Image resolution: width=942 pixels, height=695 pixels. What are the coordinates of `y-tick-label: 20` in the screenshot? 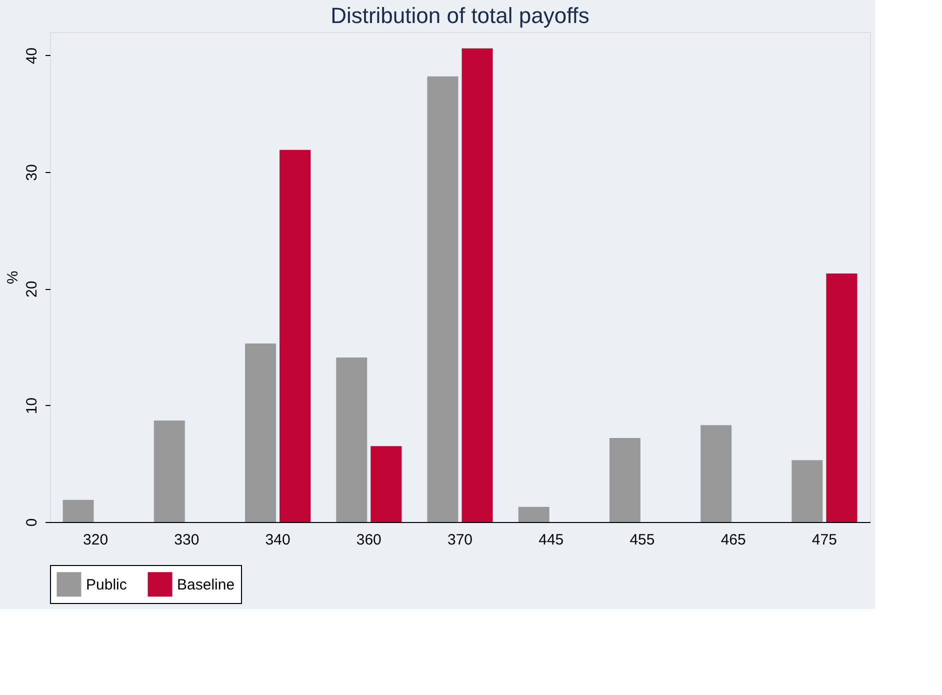 It's located at (32, 289).